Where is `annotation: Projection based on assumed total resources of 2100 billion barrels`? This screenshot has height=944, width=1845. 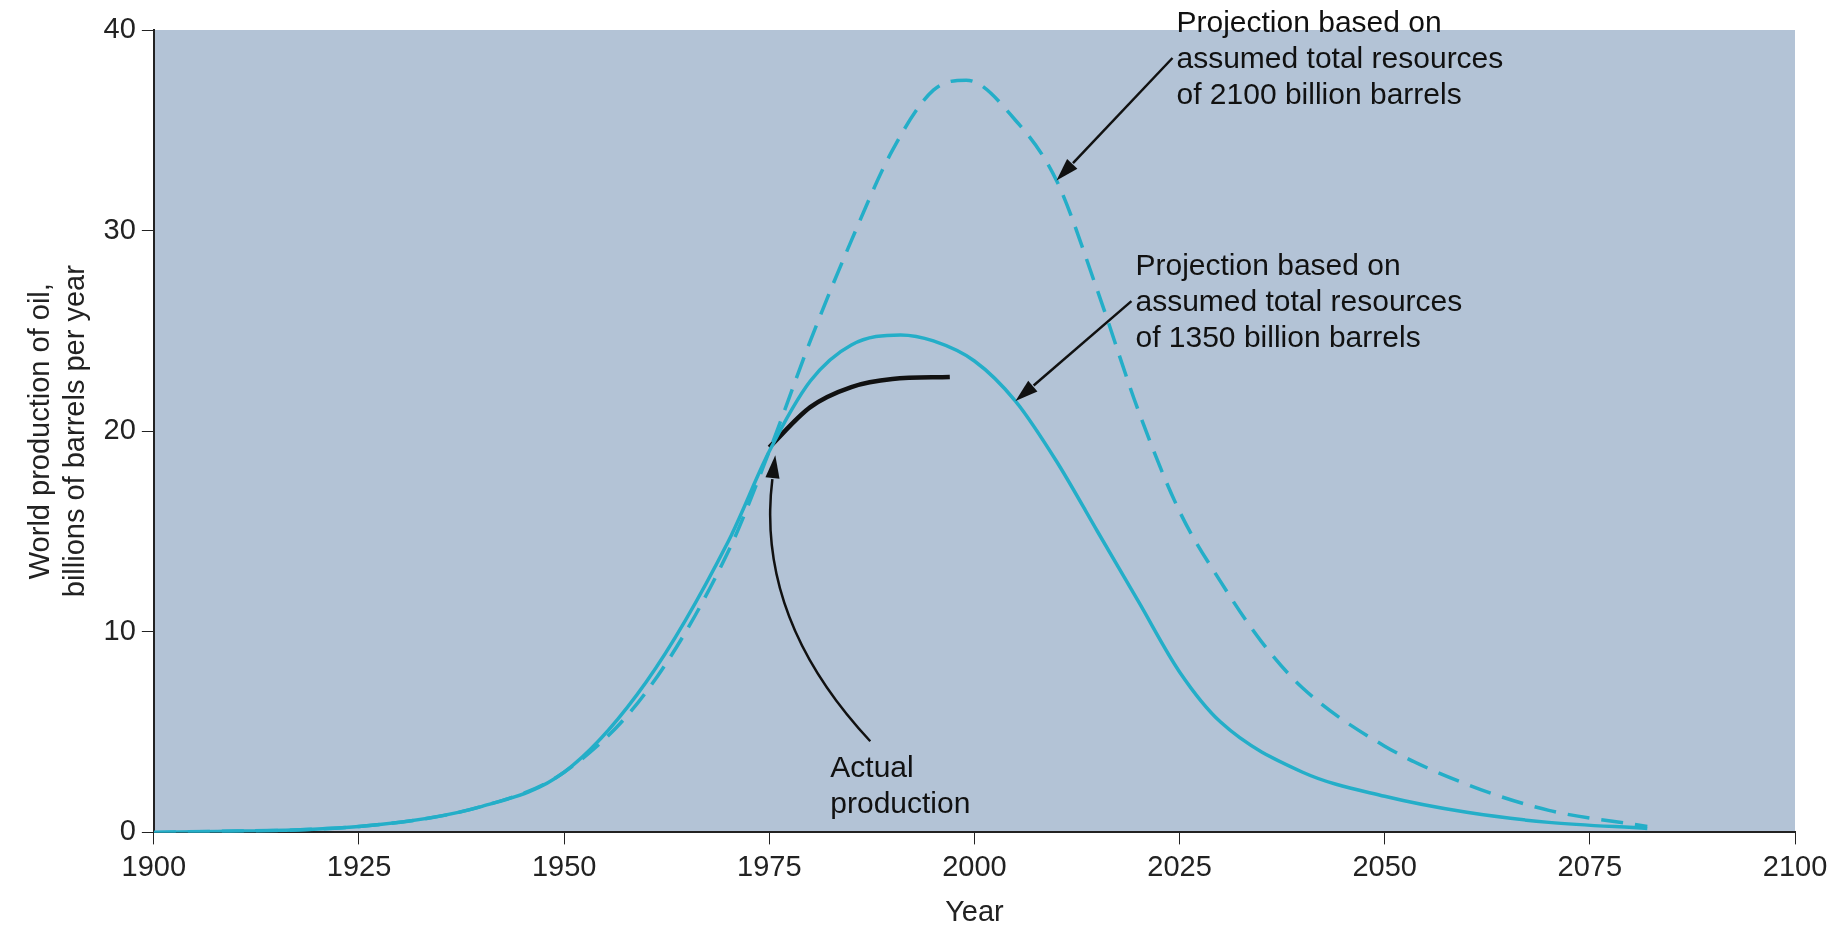
annotation: Projection based on assumed total resources of 2100 billion barrels is located at coordinates (1340, 58).